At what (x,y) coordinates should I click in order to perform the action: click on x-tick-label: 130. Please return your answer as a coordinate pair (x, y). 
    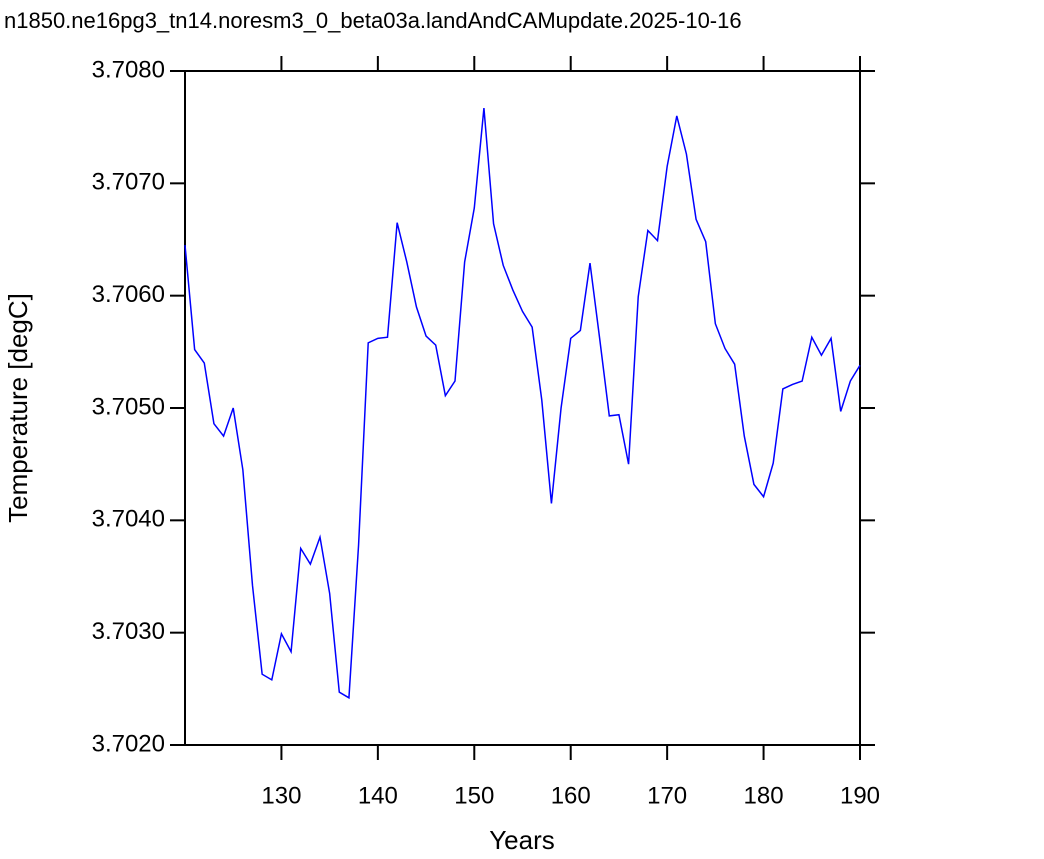
    Looking at the image, I should click on (281, 795).